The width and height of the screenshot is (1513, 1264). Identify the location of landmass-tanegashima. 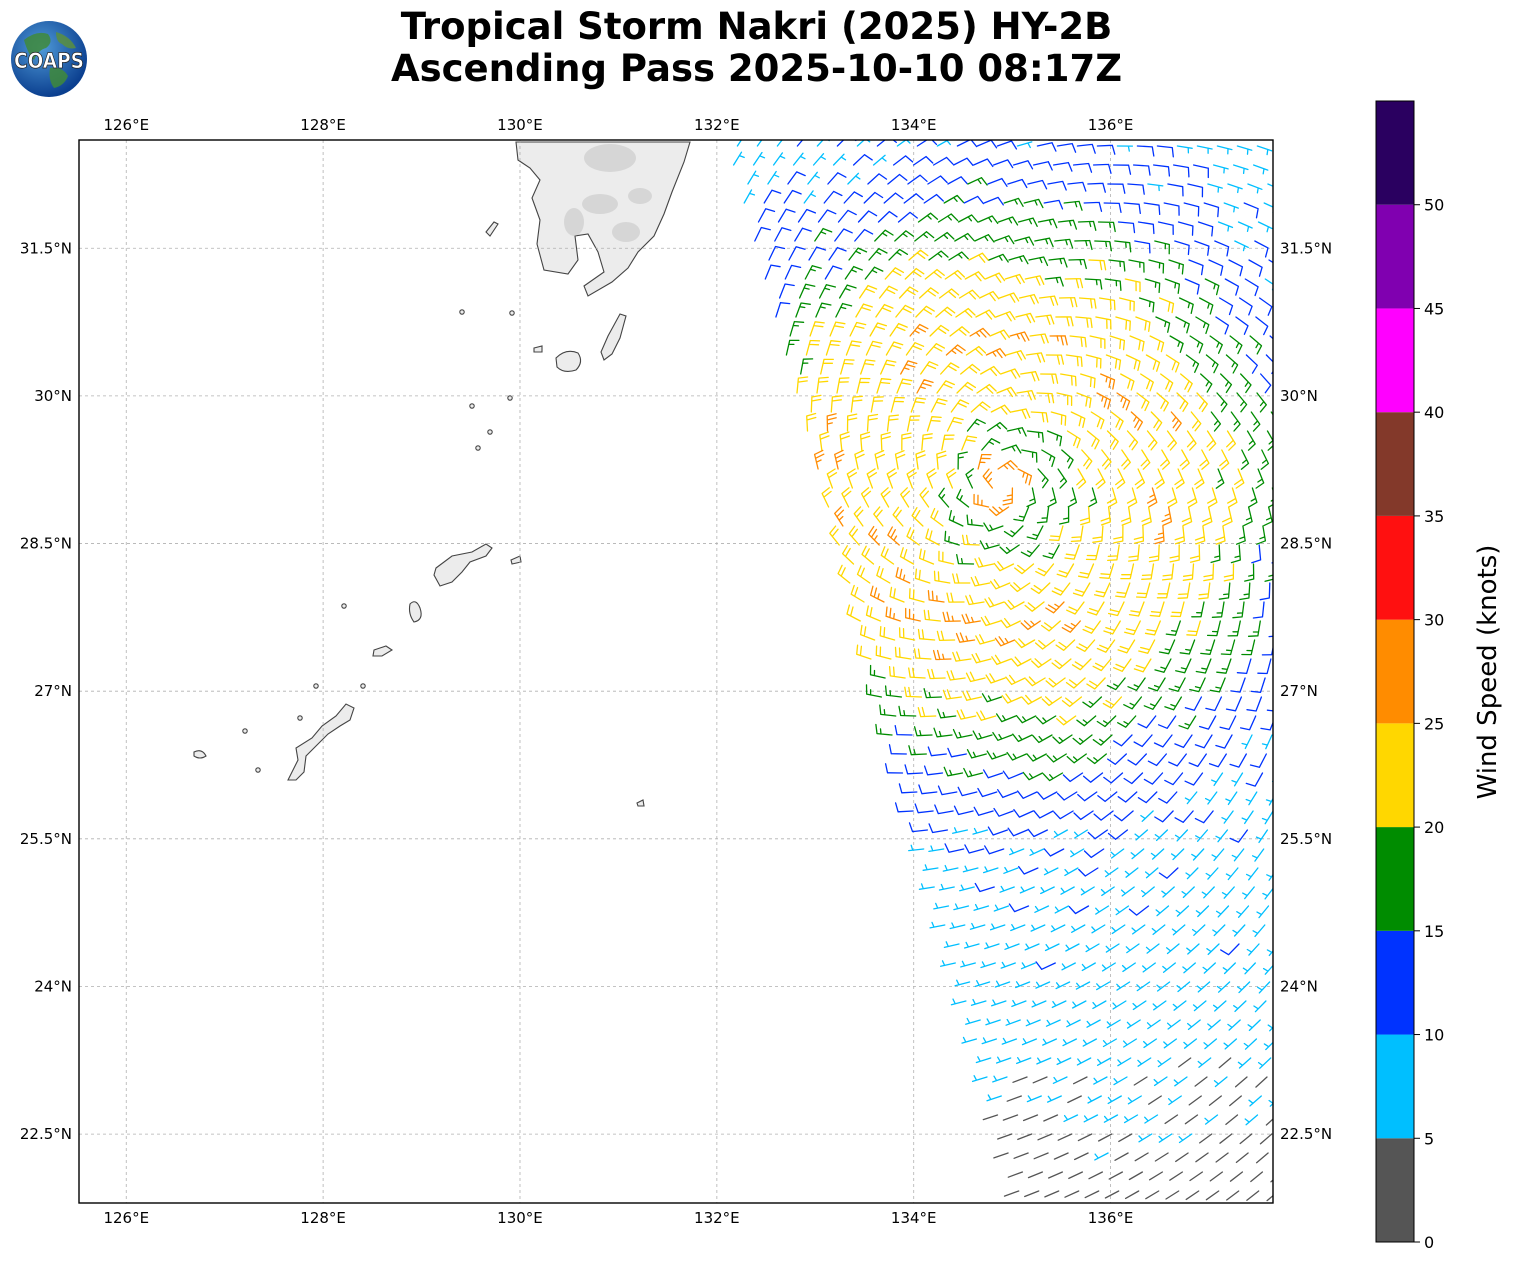
(613, 337).